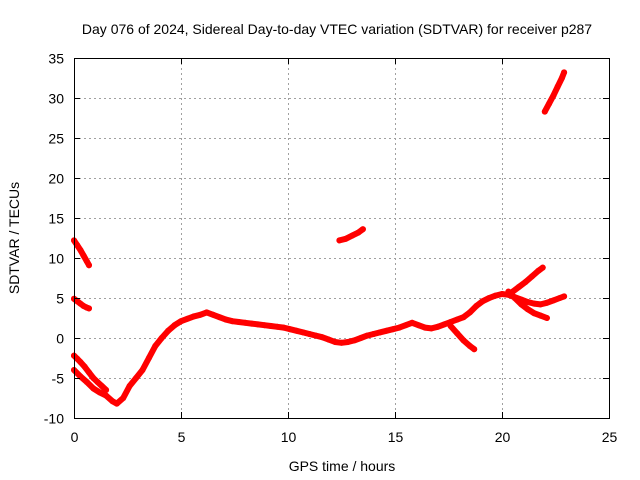 This screenshot has width=640, height=480. What do you see at coordinates (56, 179) in the screenshot?
I see `y-tick-label: 20` at bounding box center [56, 179].